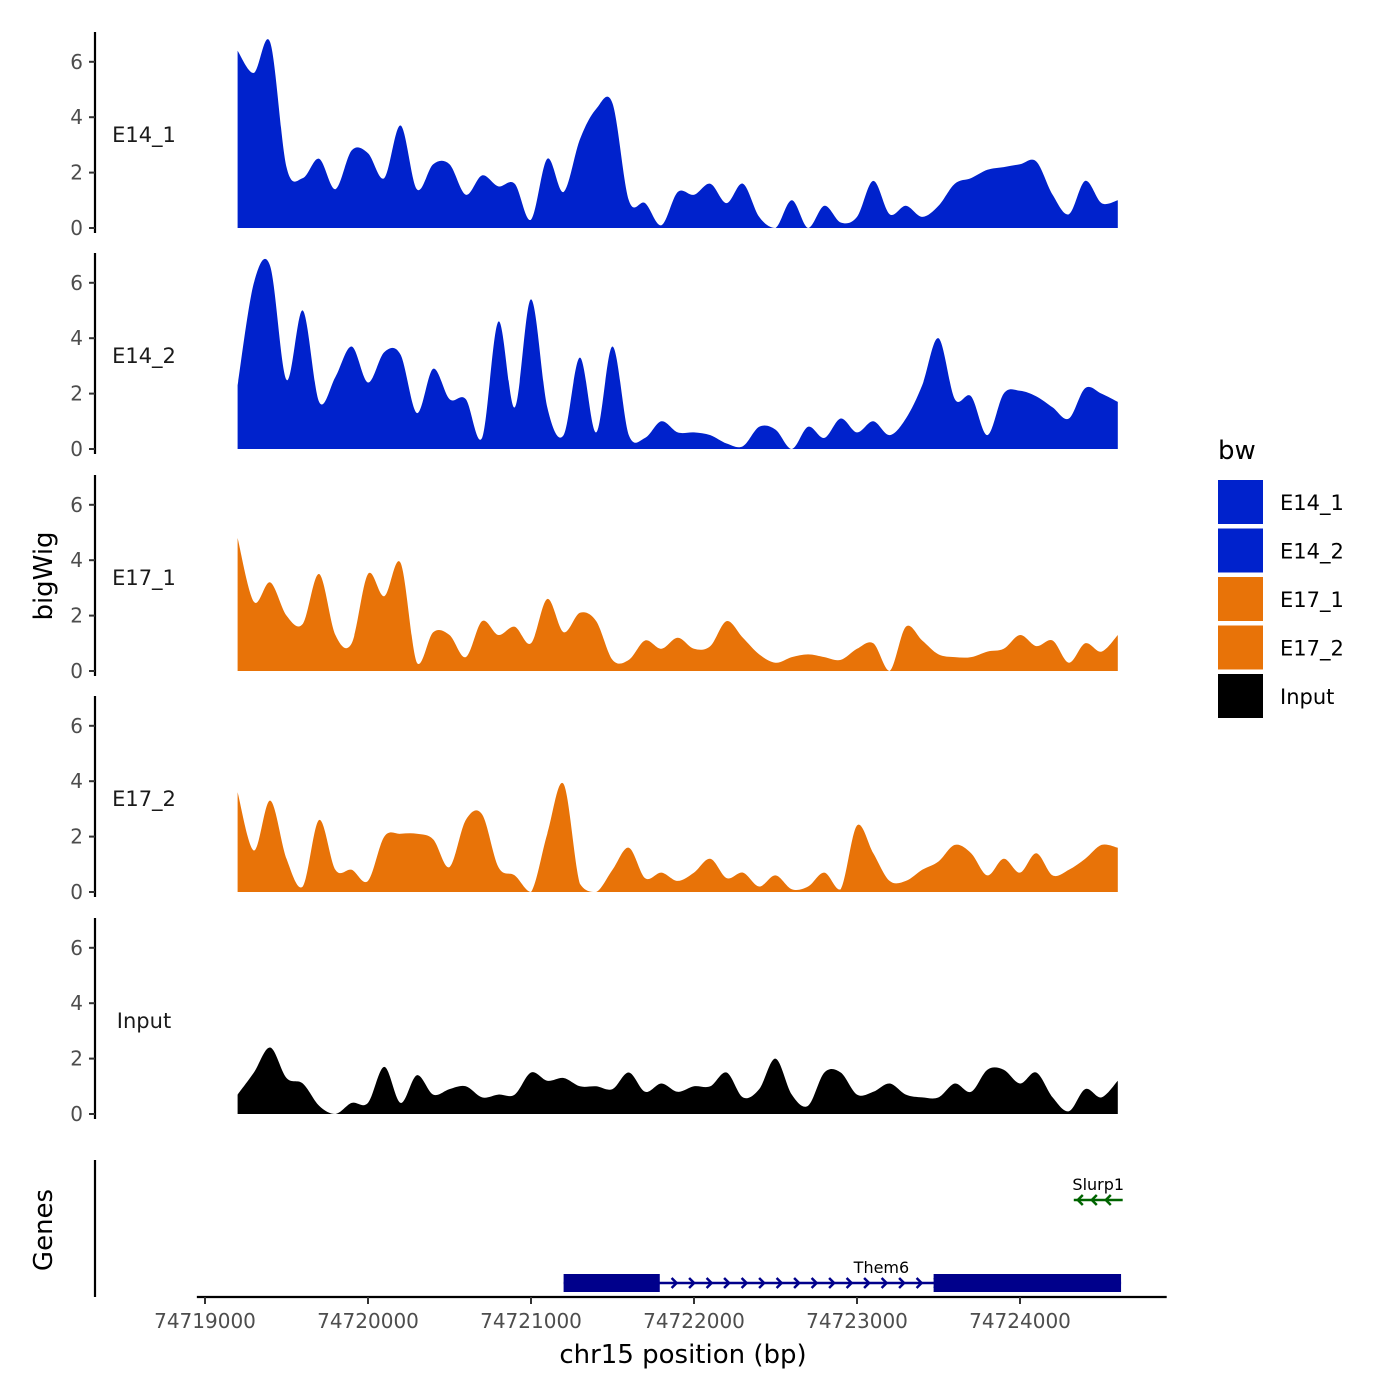 This screenshot has width=1400, height=1400. What do you see at coordinates (1020, 1321) in the screenshot?
I see `x-tick-label: 74724000` at bounding box center [1020, 1321].